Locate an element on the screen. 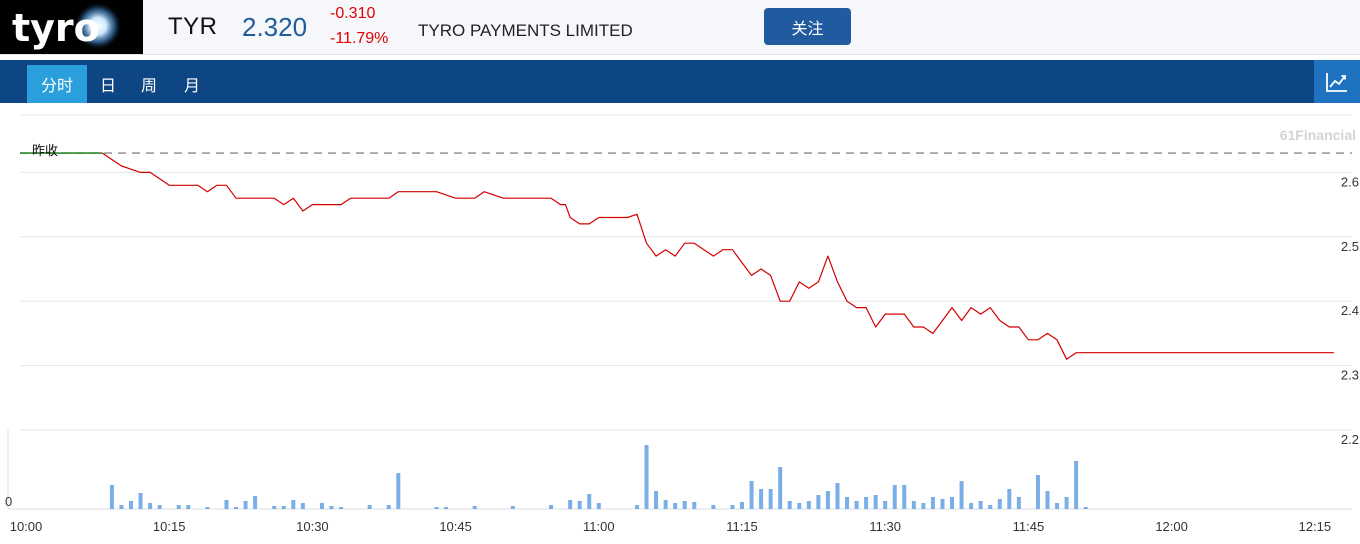  x-tick-label: 11:00 is located at coordinates (599, 526).